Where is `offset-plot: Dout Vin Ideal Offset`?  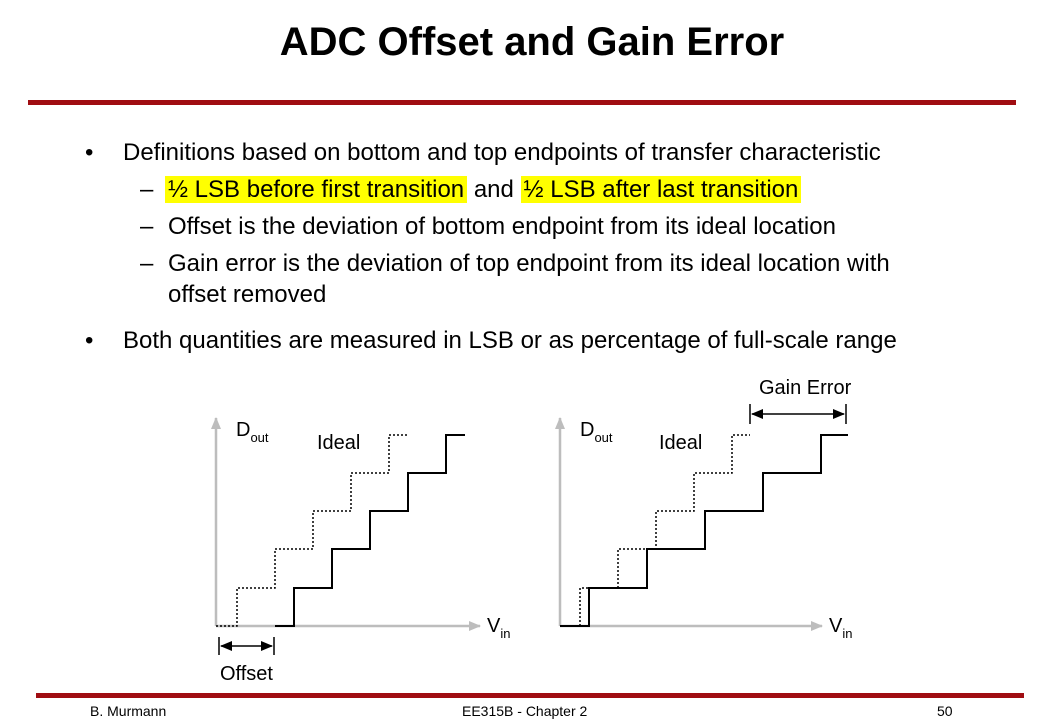 offset-plot: Dout Vin Ideal Offset is located at coordinates (360, 551).